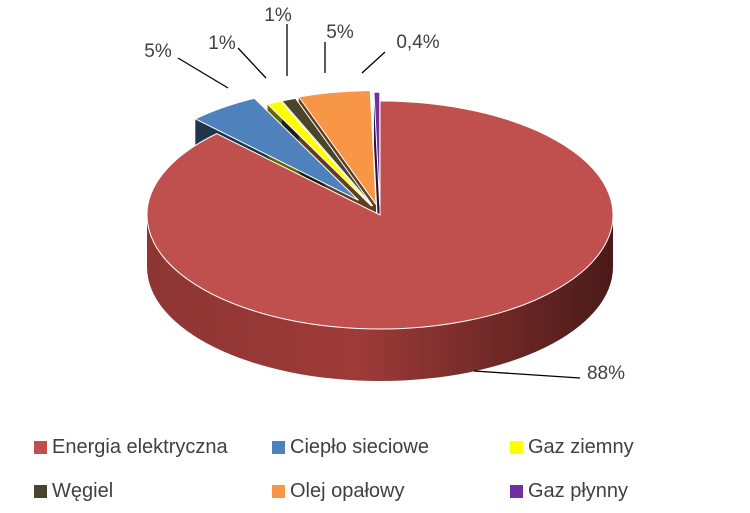 Image resolution: width=750 pixels, height=513 pixels. I want to click on legend-label: Ciepło sieciowe, so click(359, 447).